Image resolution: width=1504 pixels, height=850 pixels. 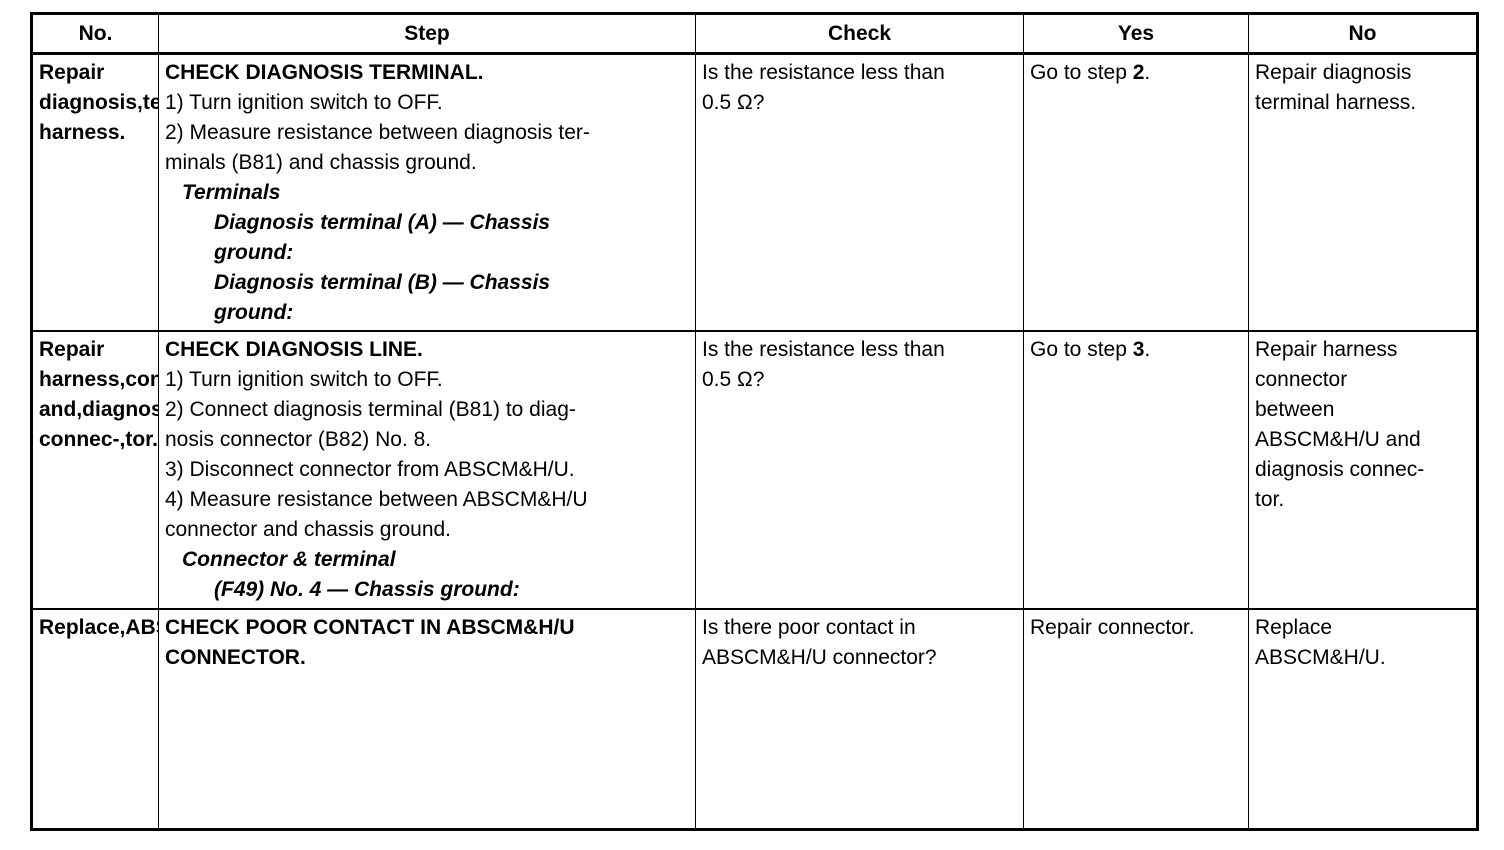 What do you see at coordinates (1363, 719) in the screenshot?
I see `no-cell: Replace ABSCM&H/U.` at bounding box center [1363, 719].